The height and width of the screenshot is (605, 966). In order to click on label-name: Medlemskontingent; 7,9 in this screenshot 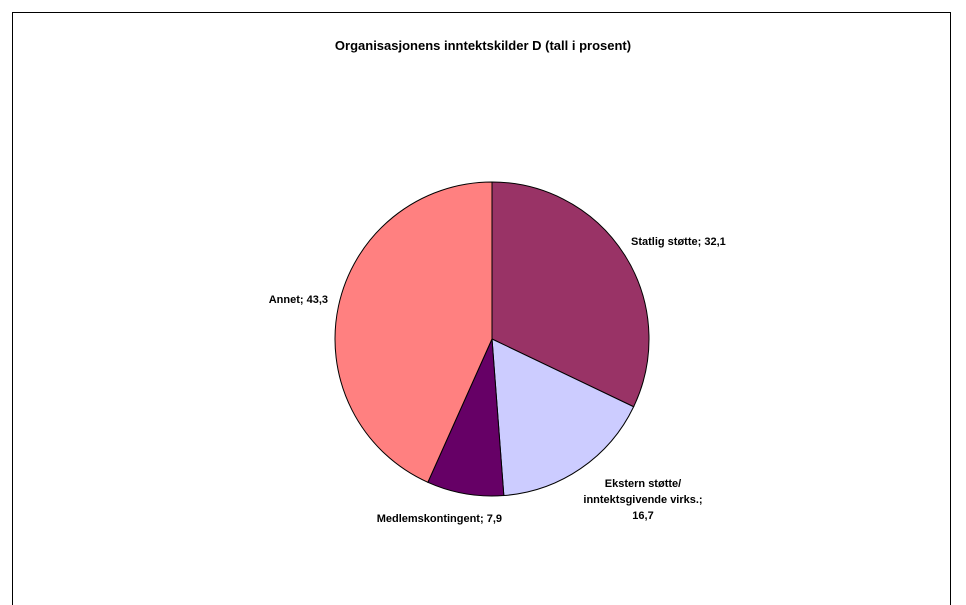, I will do `click(439, 519)`.